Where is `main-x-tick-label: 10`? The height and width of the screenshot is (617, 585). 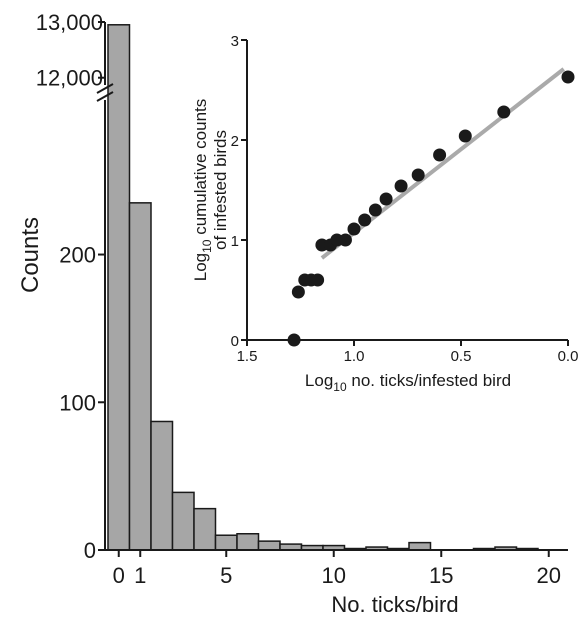 main-x-tick-label: 10 is located at coordinates (334, 575).